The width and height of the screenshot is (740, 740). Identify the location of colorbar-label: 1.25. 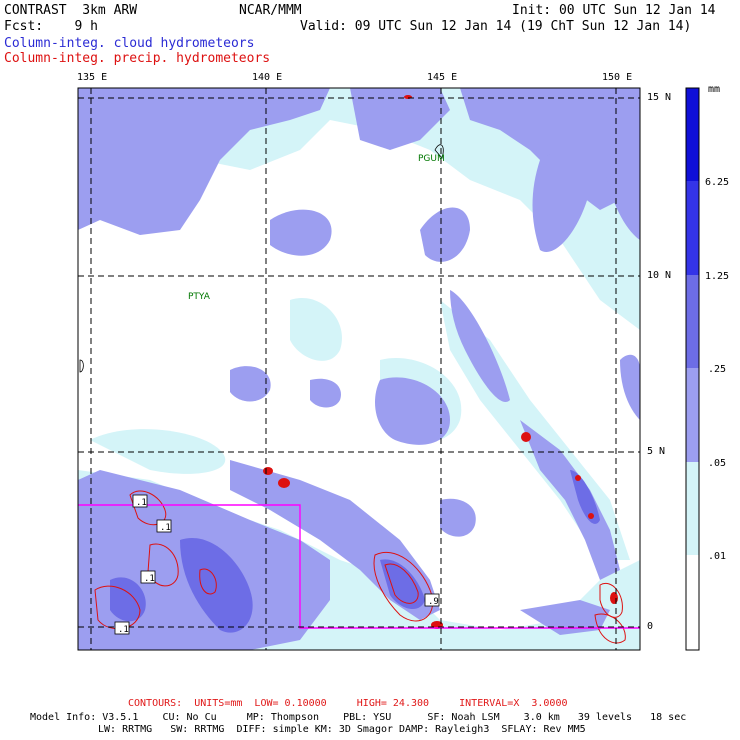
(717, 276).